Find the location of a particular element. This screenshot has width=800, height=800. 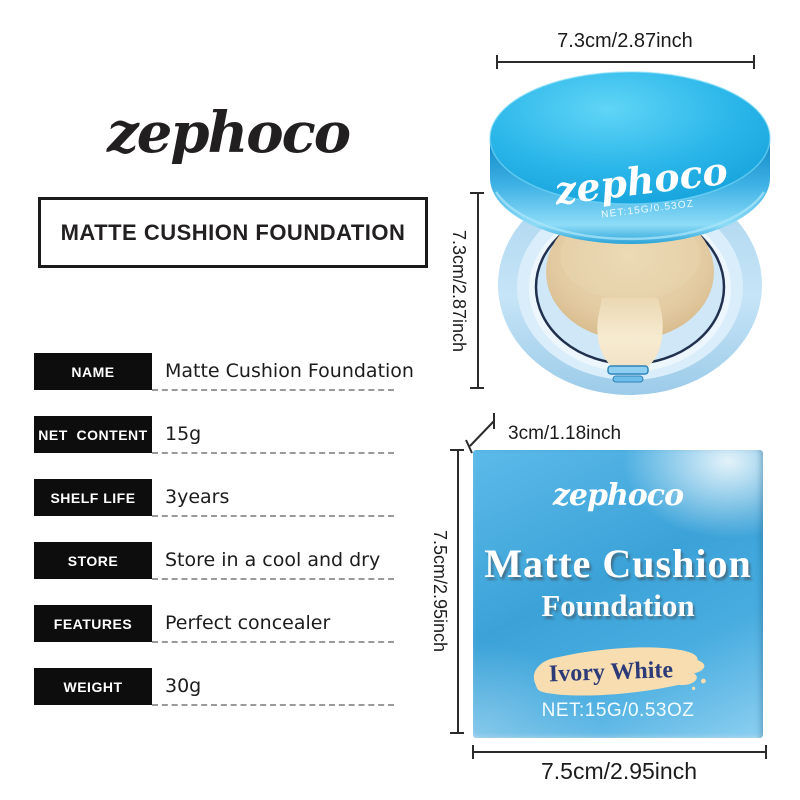

product-title-box: MATTE CUSHION FOUNDATION is located at coordinates (233, 232).